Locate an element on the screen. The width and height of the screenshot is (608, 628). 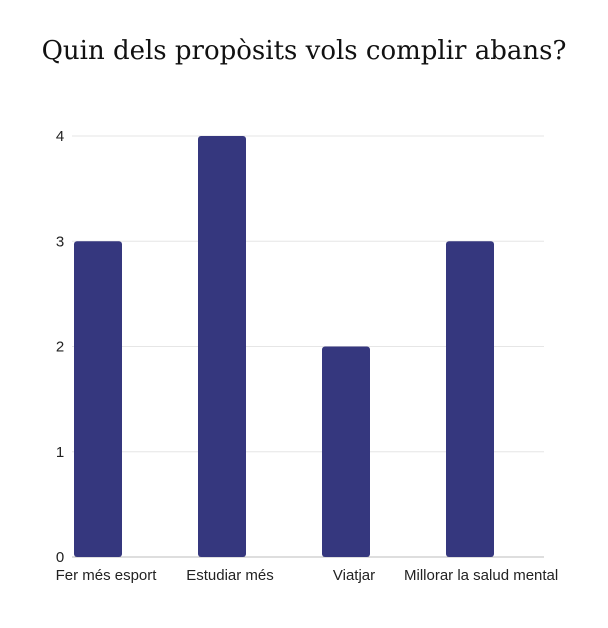
x-tick-label: Estudiar més is located at coordinates (230, 575).